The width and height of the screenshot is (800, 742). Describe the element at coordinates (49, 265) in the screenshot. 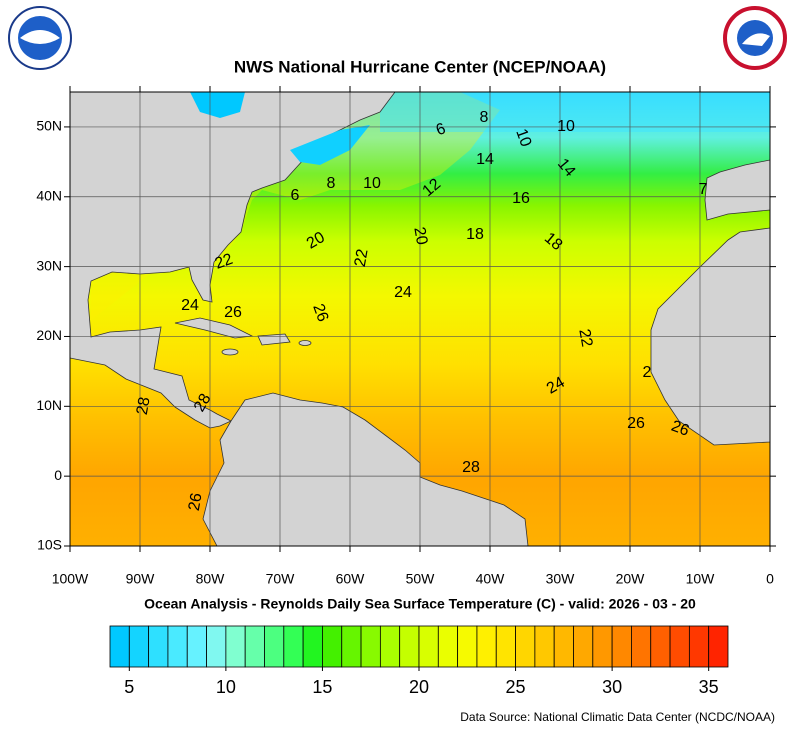

I see `y-tick-label: 30N` at that location.